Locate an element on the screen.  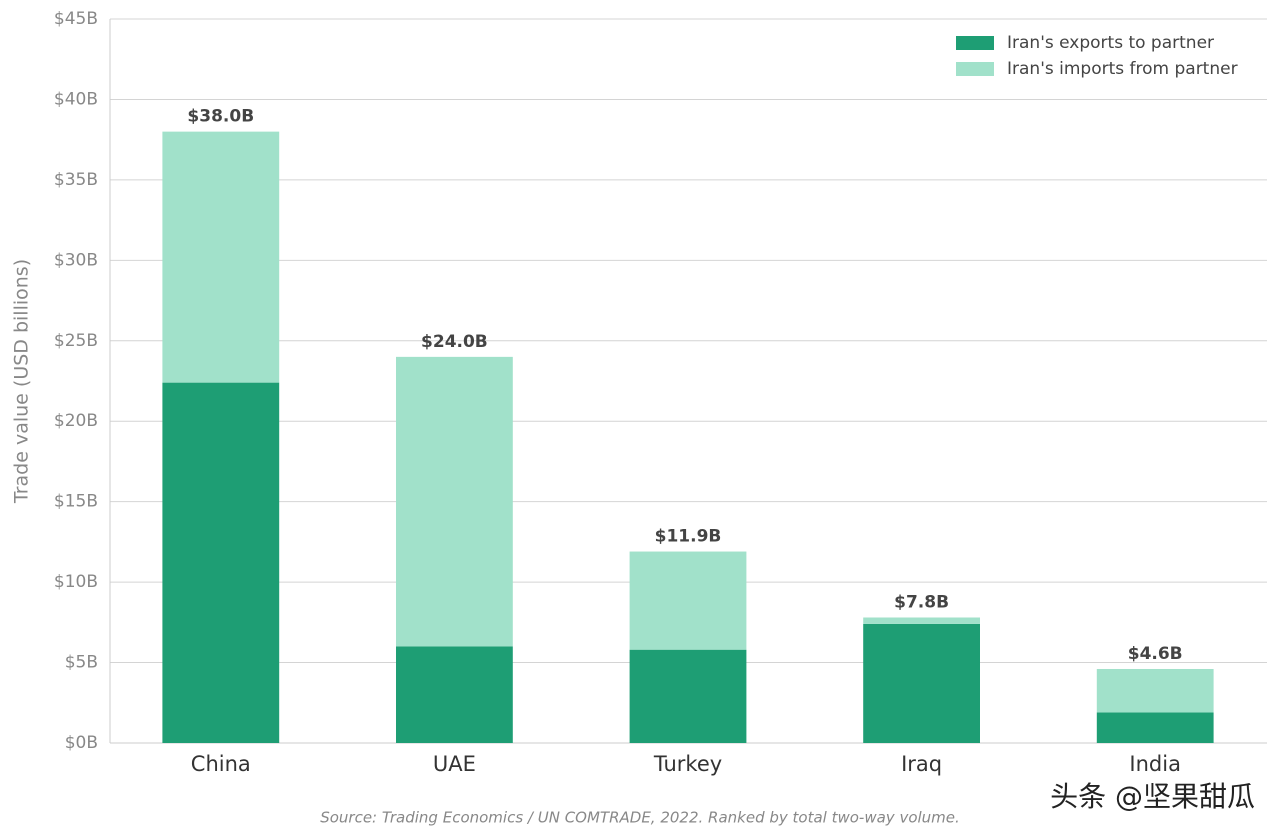
y-tick-label: $35B is located at coordinates (76, 180).